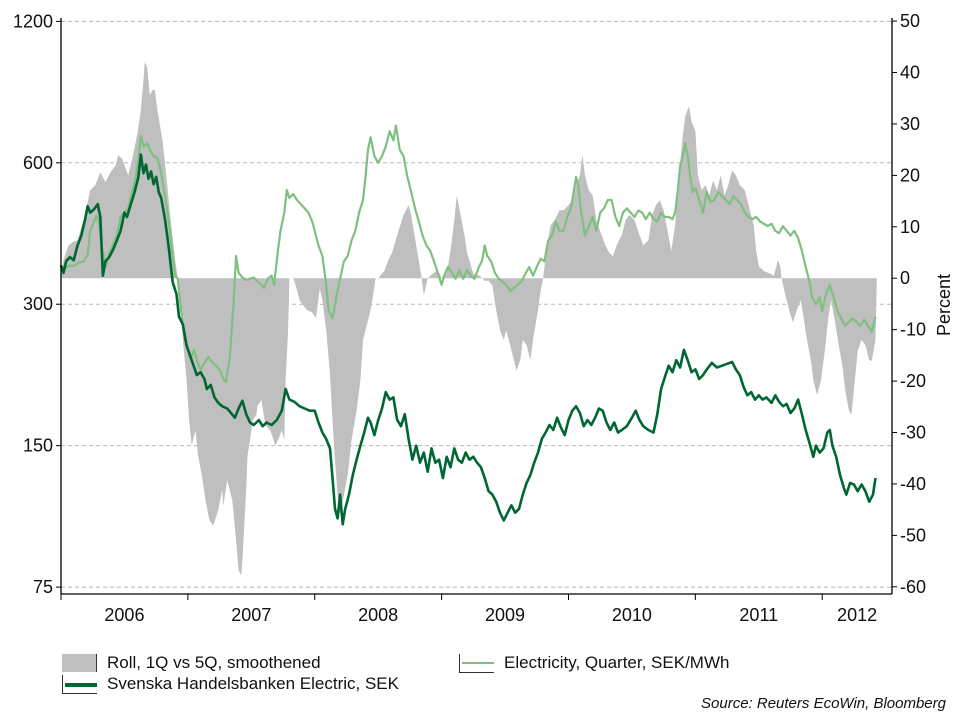 This screenshot has height=720, width=960. What do you see at coordinates (38, 163) in the screenshot?
I see `left-axis-tick-label: 600` at bounding box center [38, 163].